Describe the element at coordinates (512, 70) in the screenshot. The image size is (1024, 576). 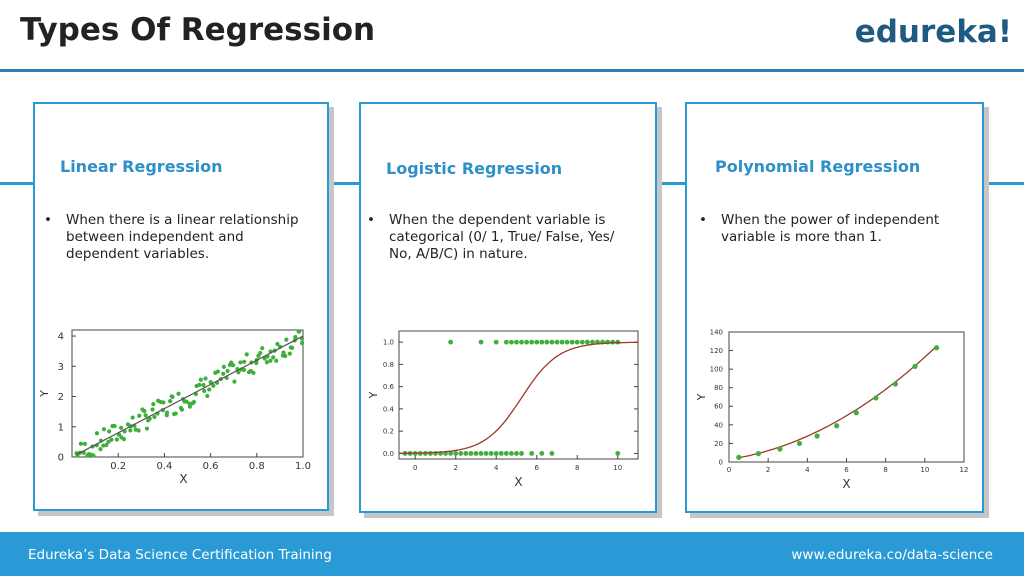
I see `header-rule` at that location.